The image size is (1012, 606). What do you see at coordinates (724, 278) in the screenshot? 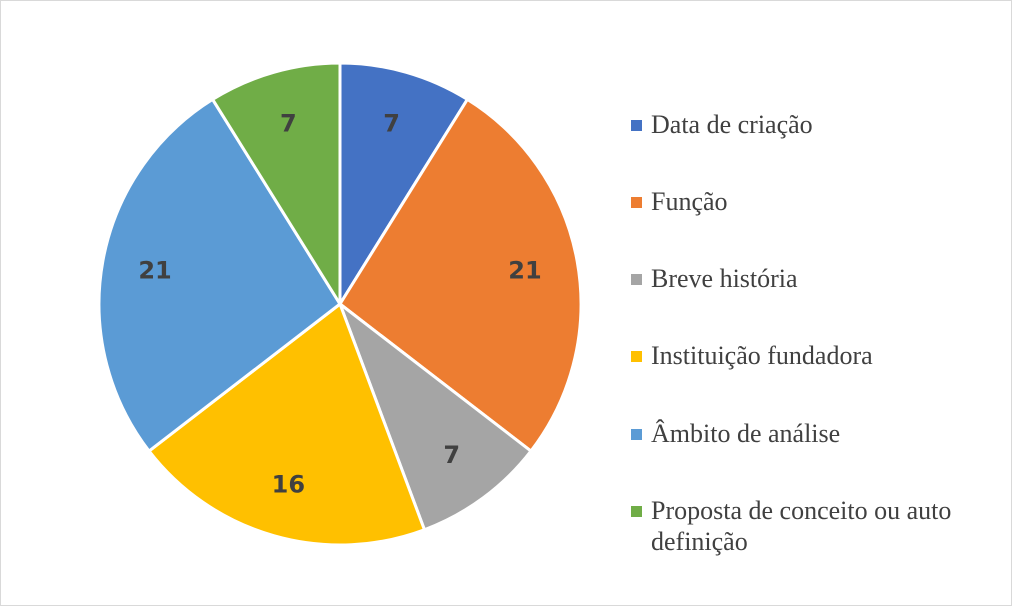
I see `legend-label: Breve história` at bounding box center [724, 278].